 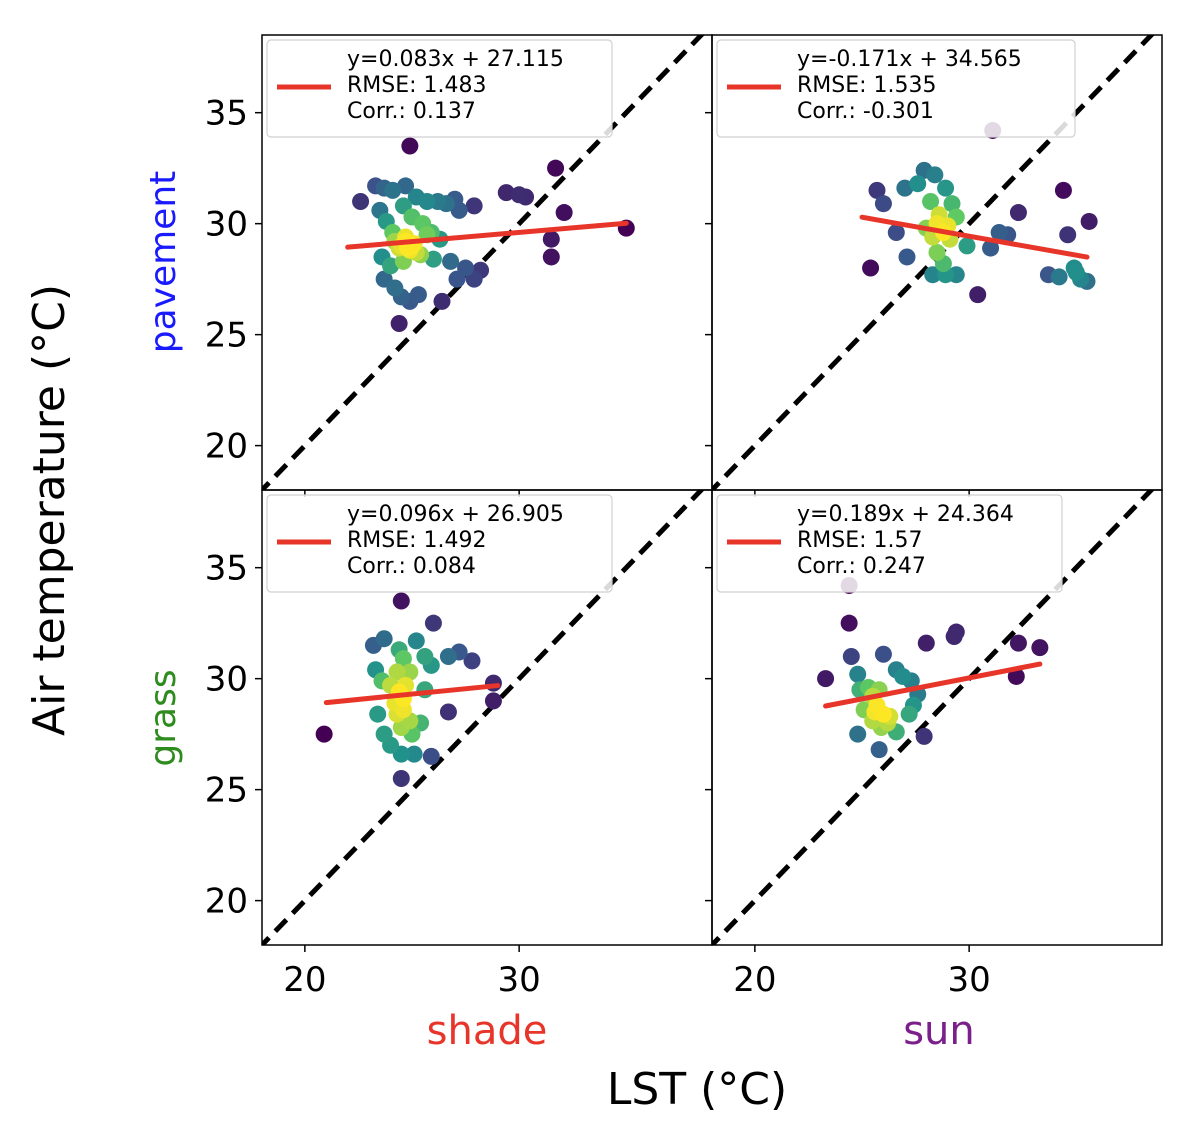 What do you see at coordinates (49, 510) in the screenshot?
I see `y-axis-title: Air temperature (°C)` at bounding box center [49, 510].